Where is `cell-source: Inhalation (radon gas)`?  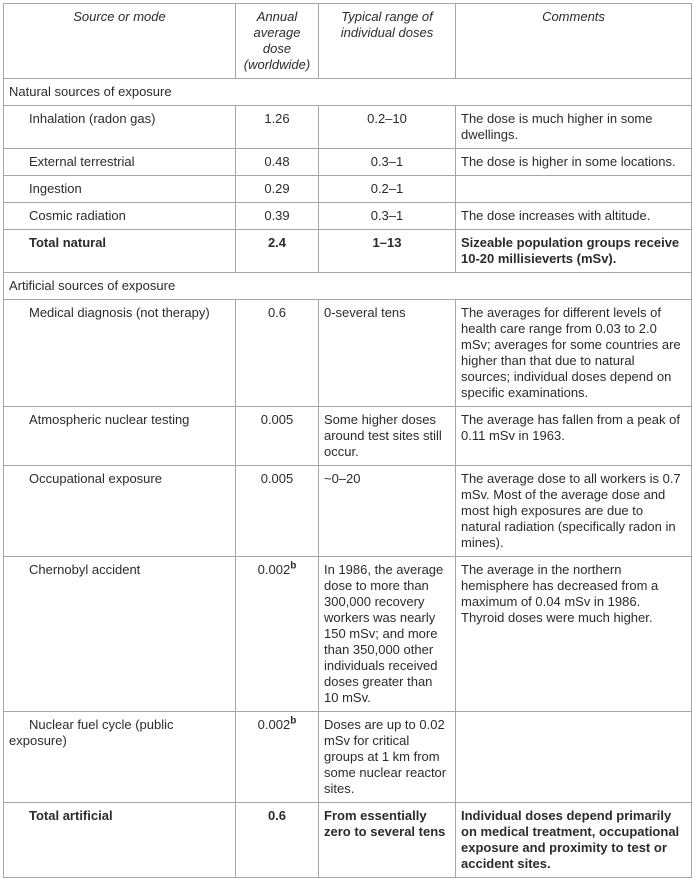 cell-source: Inhalation (radon gas) is located at coordinates (119, 127).